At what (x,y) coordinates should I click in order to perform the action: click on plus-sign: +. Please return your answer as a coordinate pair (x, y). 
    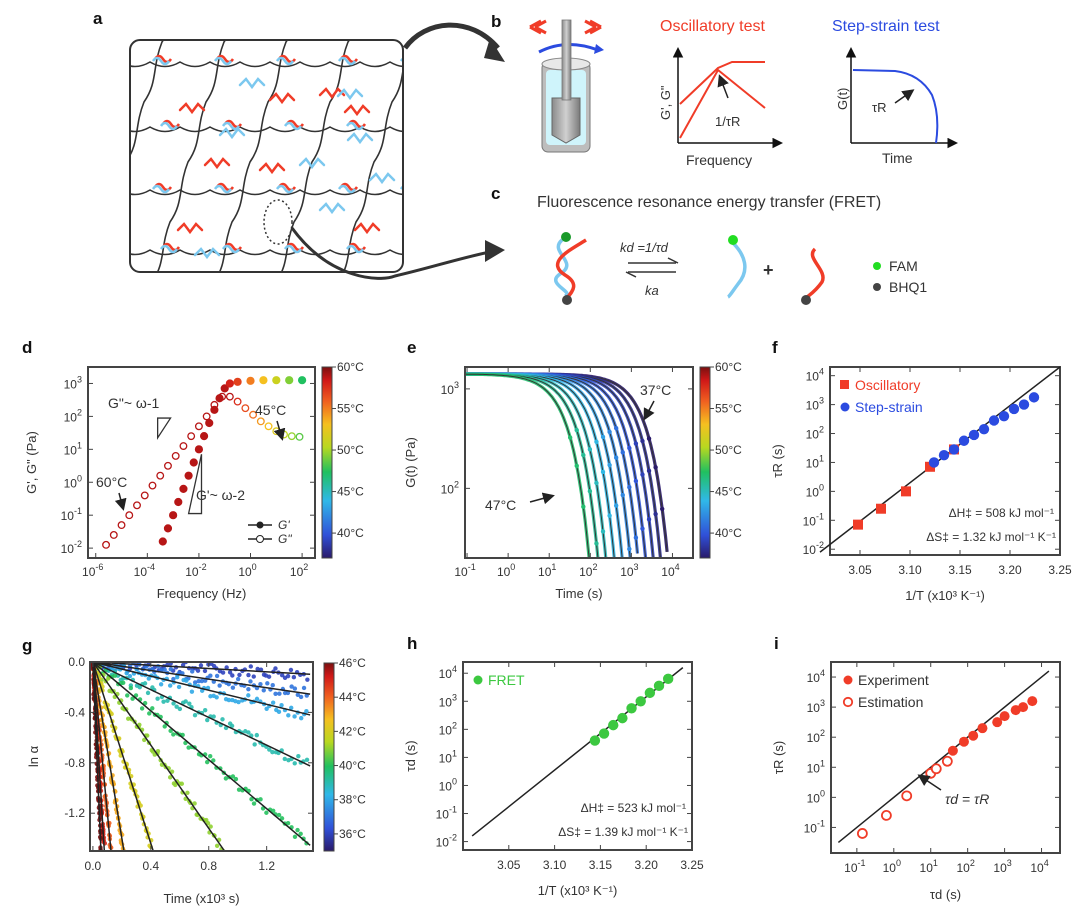
    Looking at the image, I should click on (768, 270).